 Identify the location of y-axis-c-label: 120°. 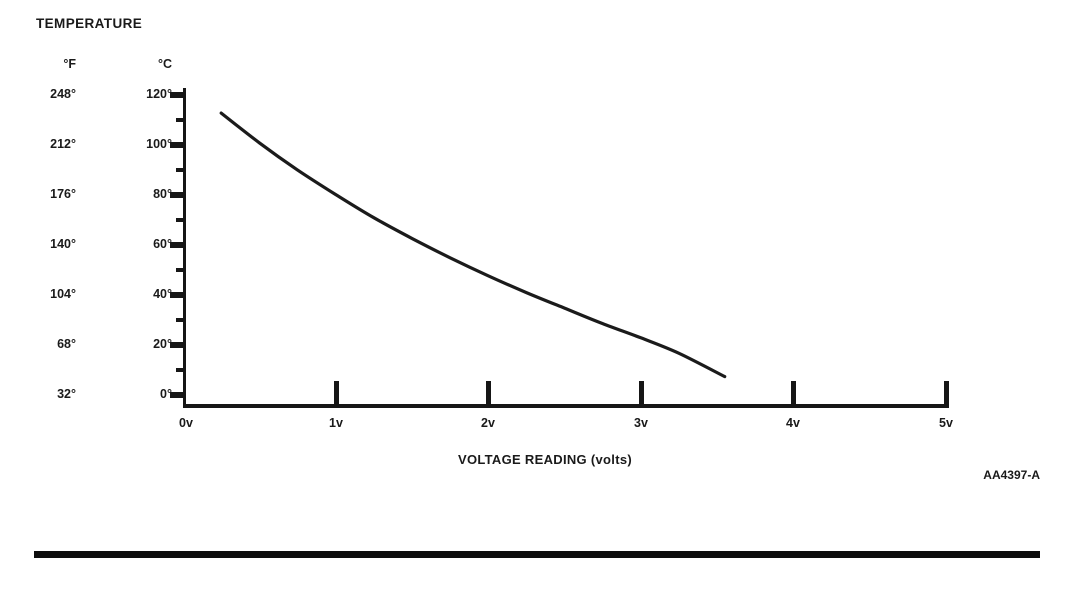
(159, 94).